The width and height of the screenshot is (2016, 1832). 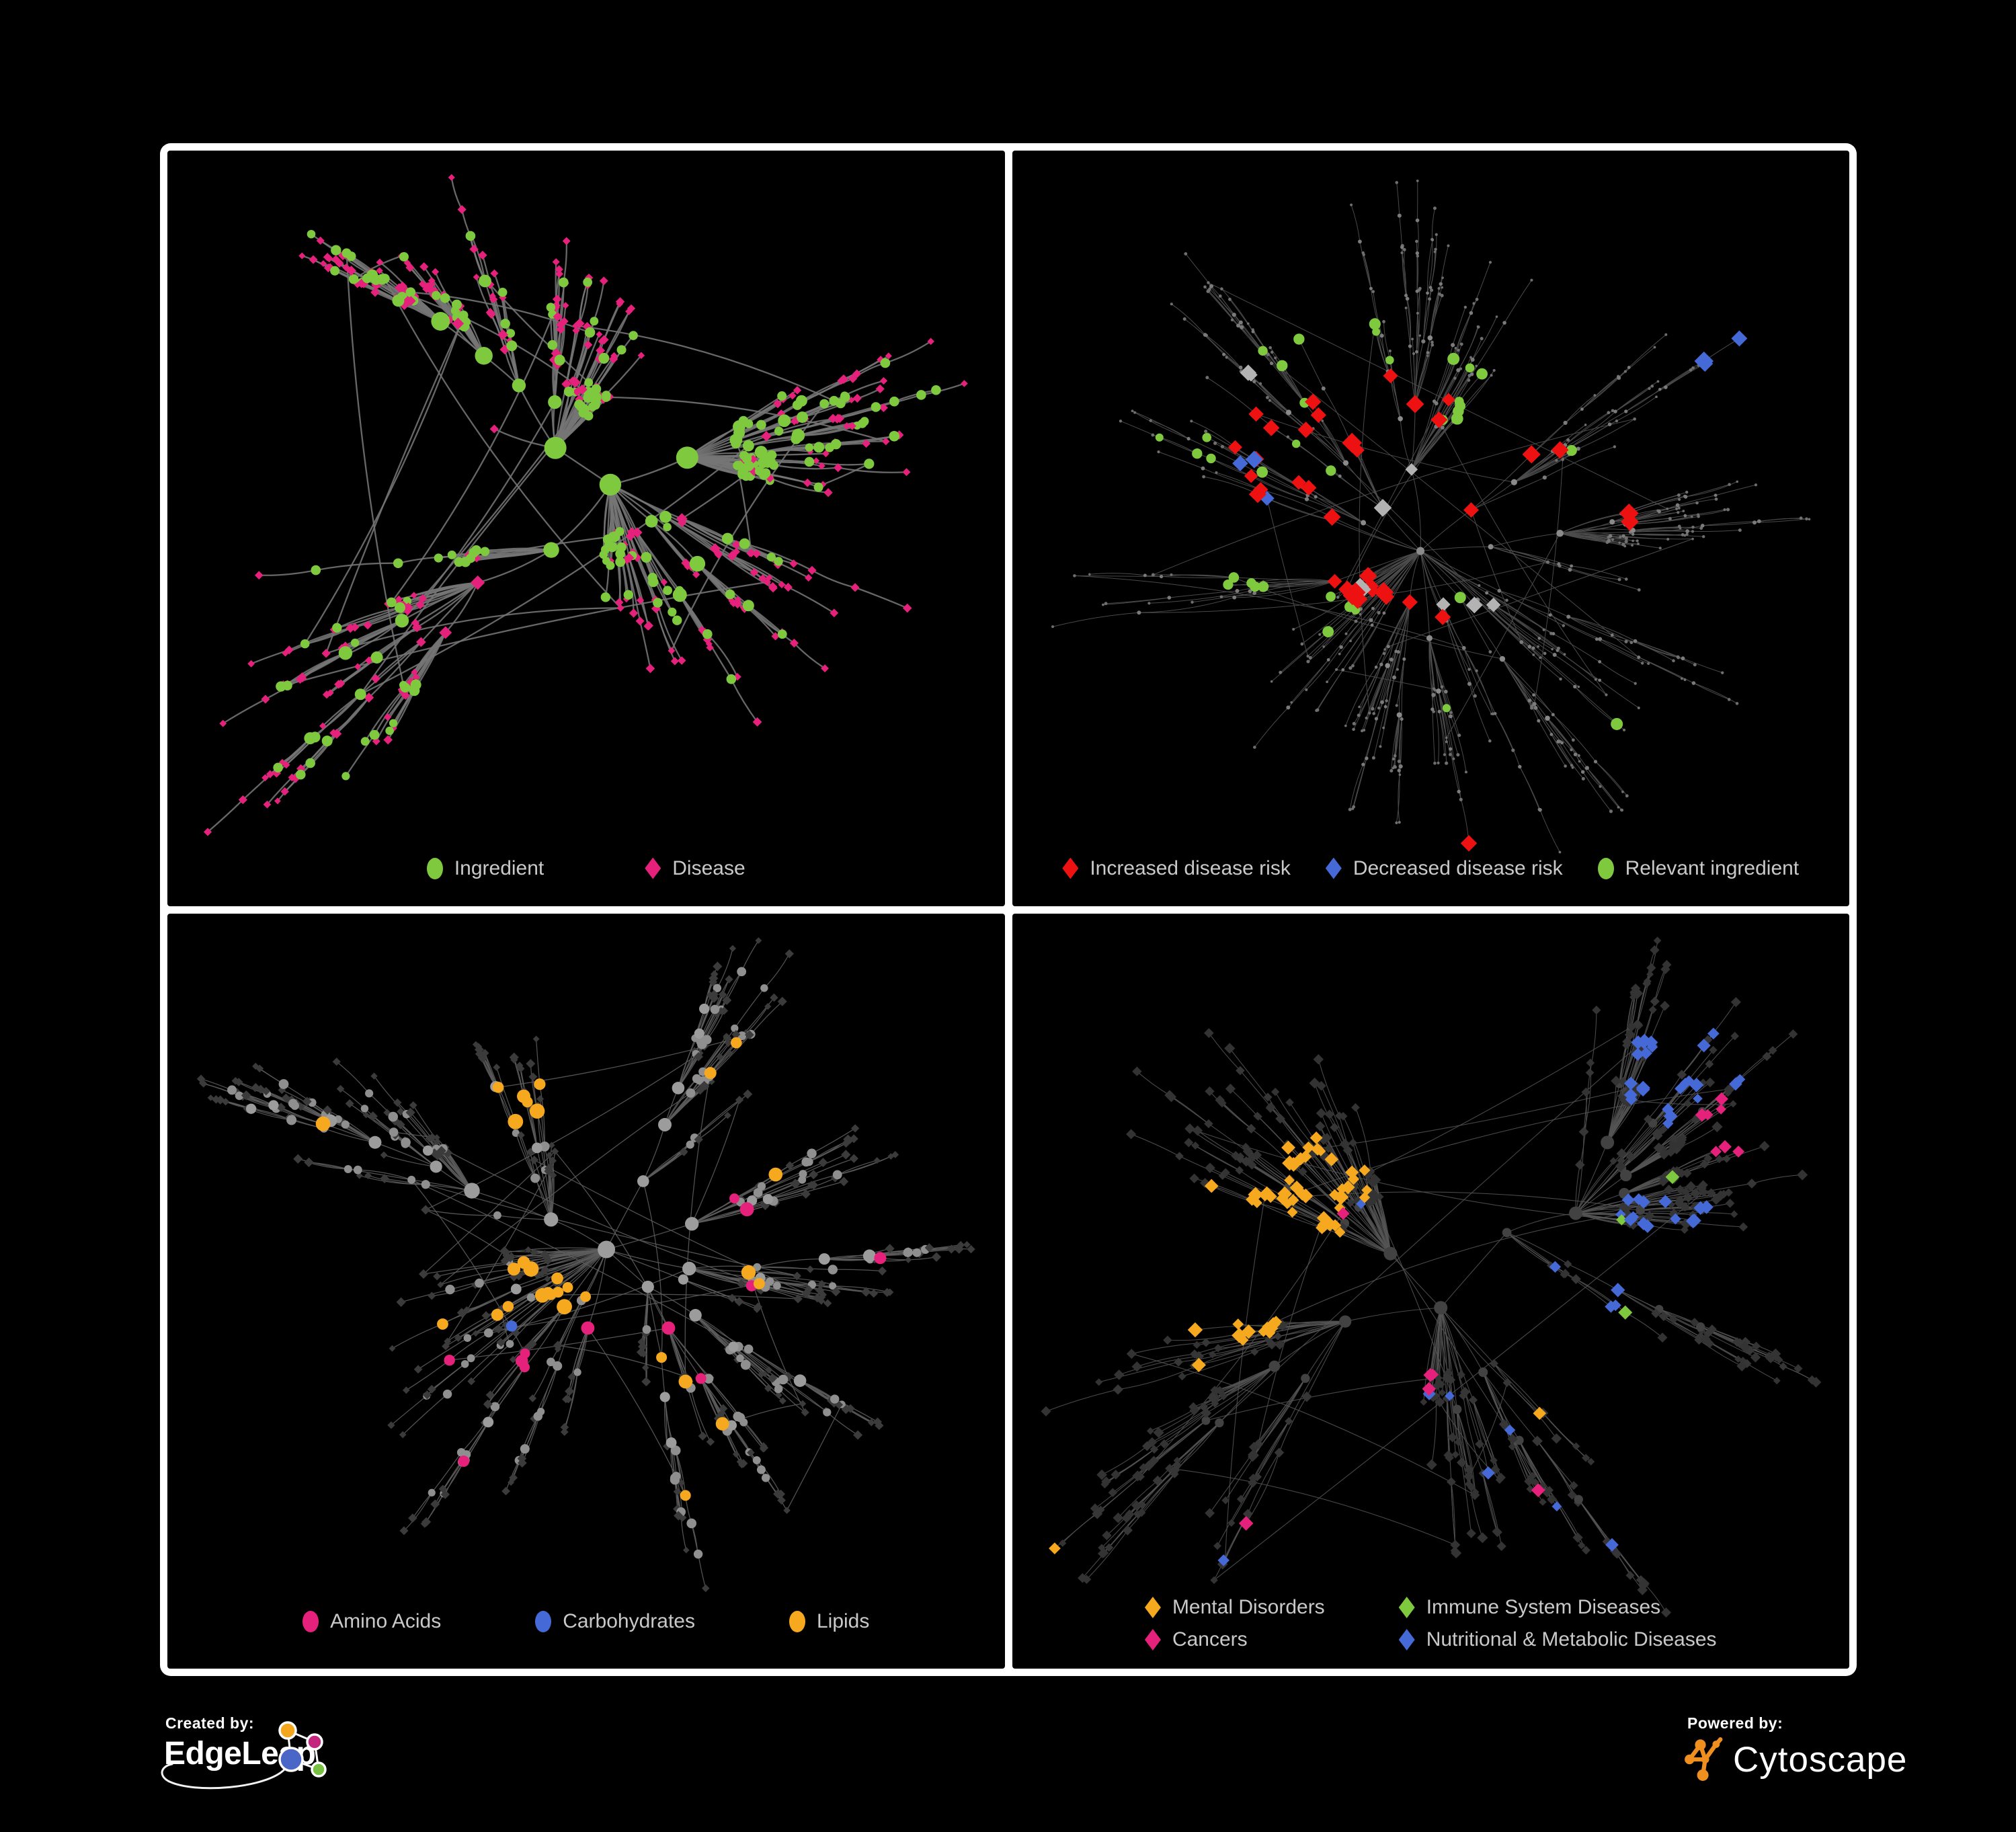 I want to click on legend-label: Nutritional & Metabolic Diseases, so click(x=1571, y=1639).